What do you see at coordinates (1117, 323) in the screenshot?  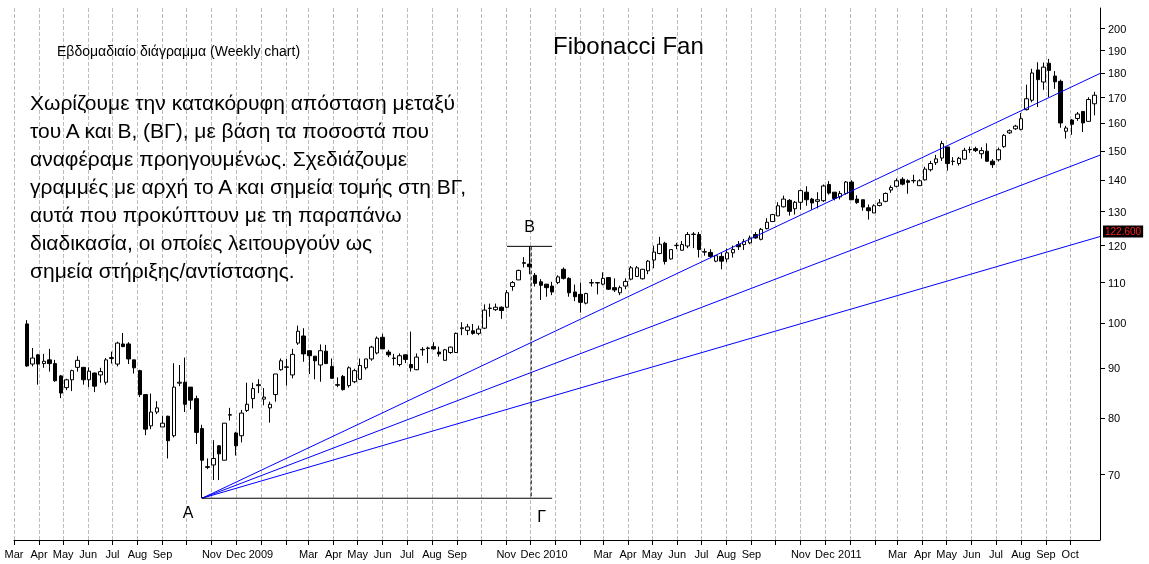 I see `y-tick-label: 100` at bounding box center [1117, 323].